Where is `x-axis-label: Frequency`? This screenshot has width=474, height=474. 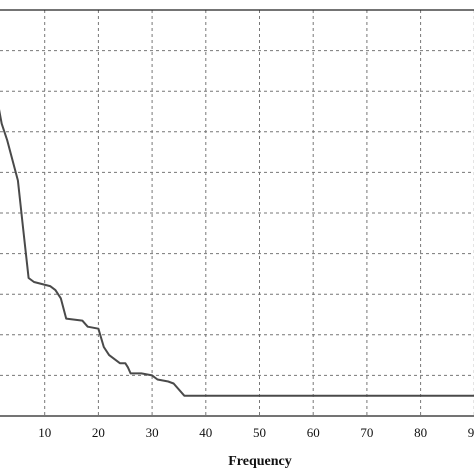 x-axis-label: Frequency is located at coordinates (260, 461).